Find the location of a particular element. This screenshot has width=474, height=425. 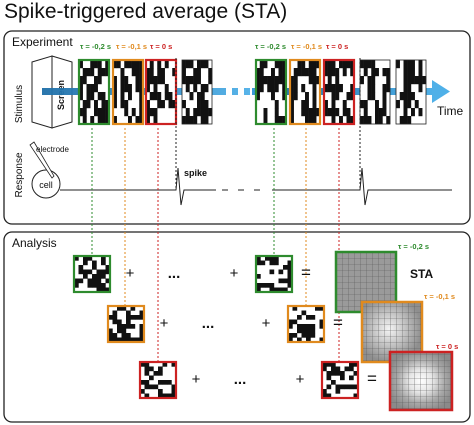

spike-alignment-lines is located at coordinates (268, 124).